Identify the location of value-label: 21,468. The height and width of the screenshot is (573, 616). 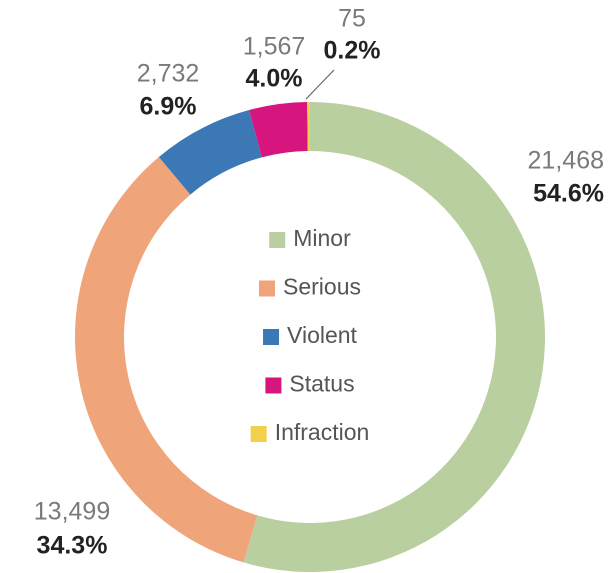
(566, 161).